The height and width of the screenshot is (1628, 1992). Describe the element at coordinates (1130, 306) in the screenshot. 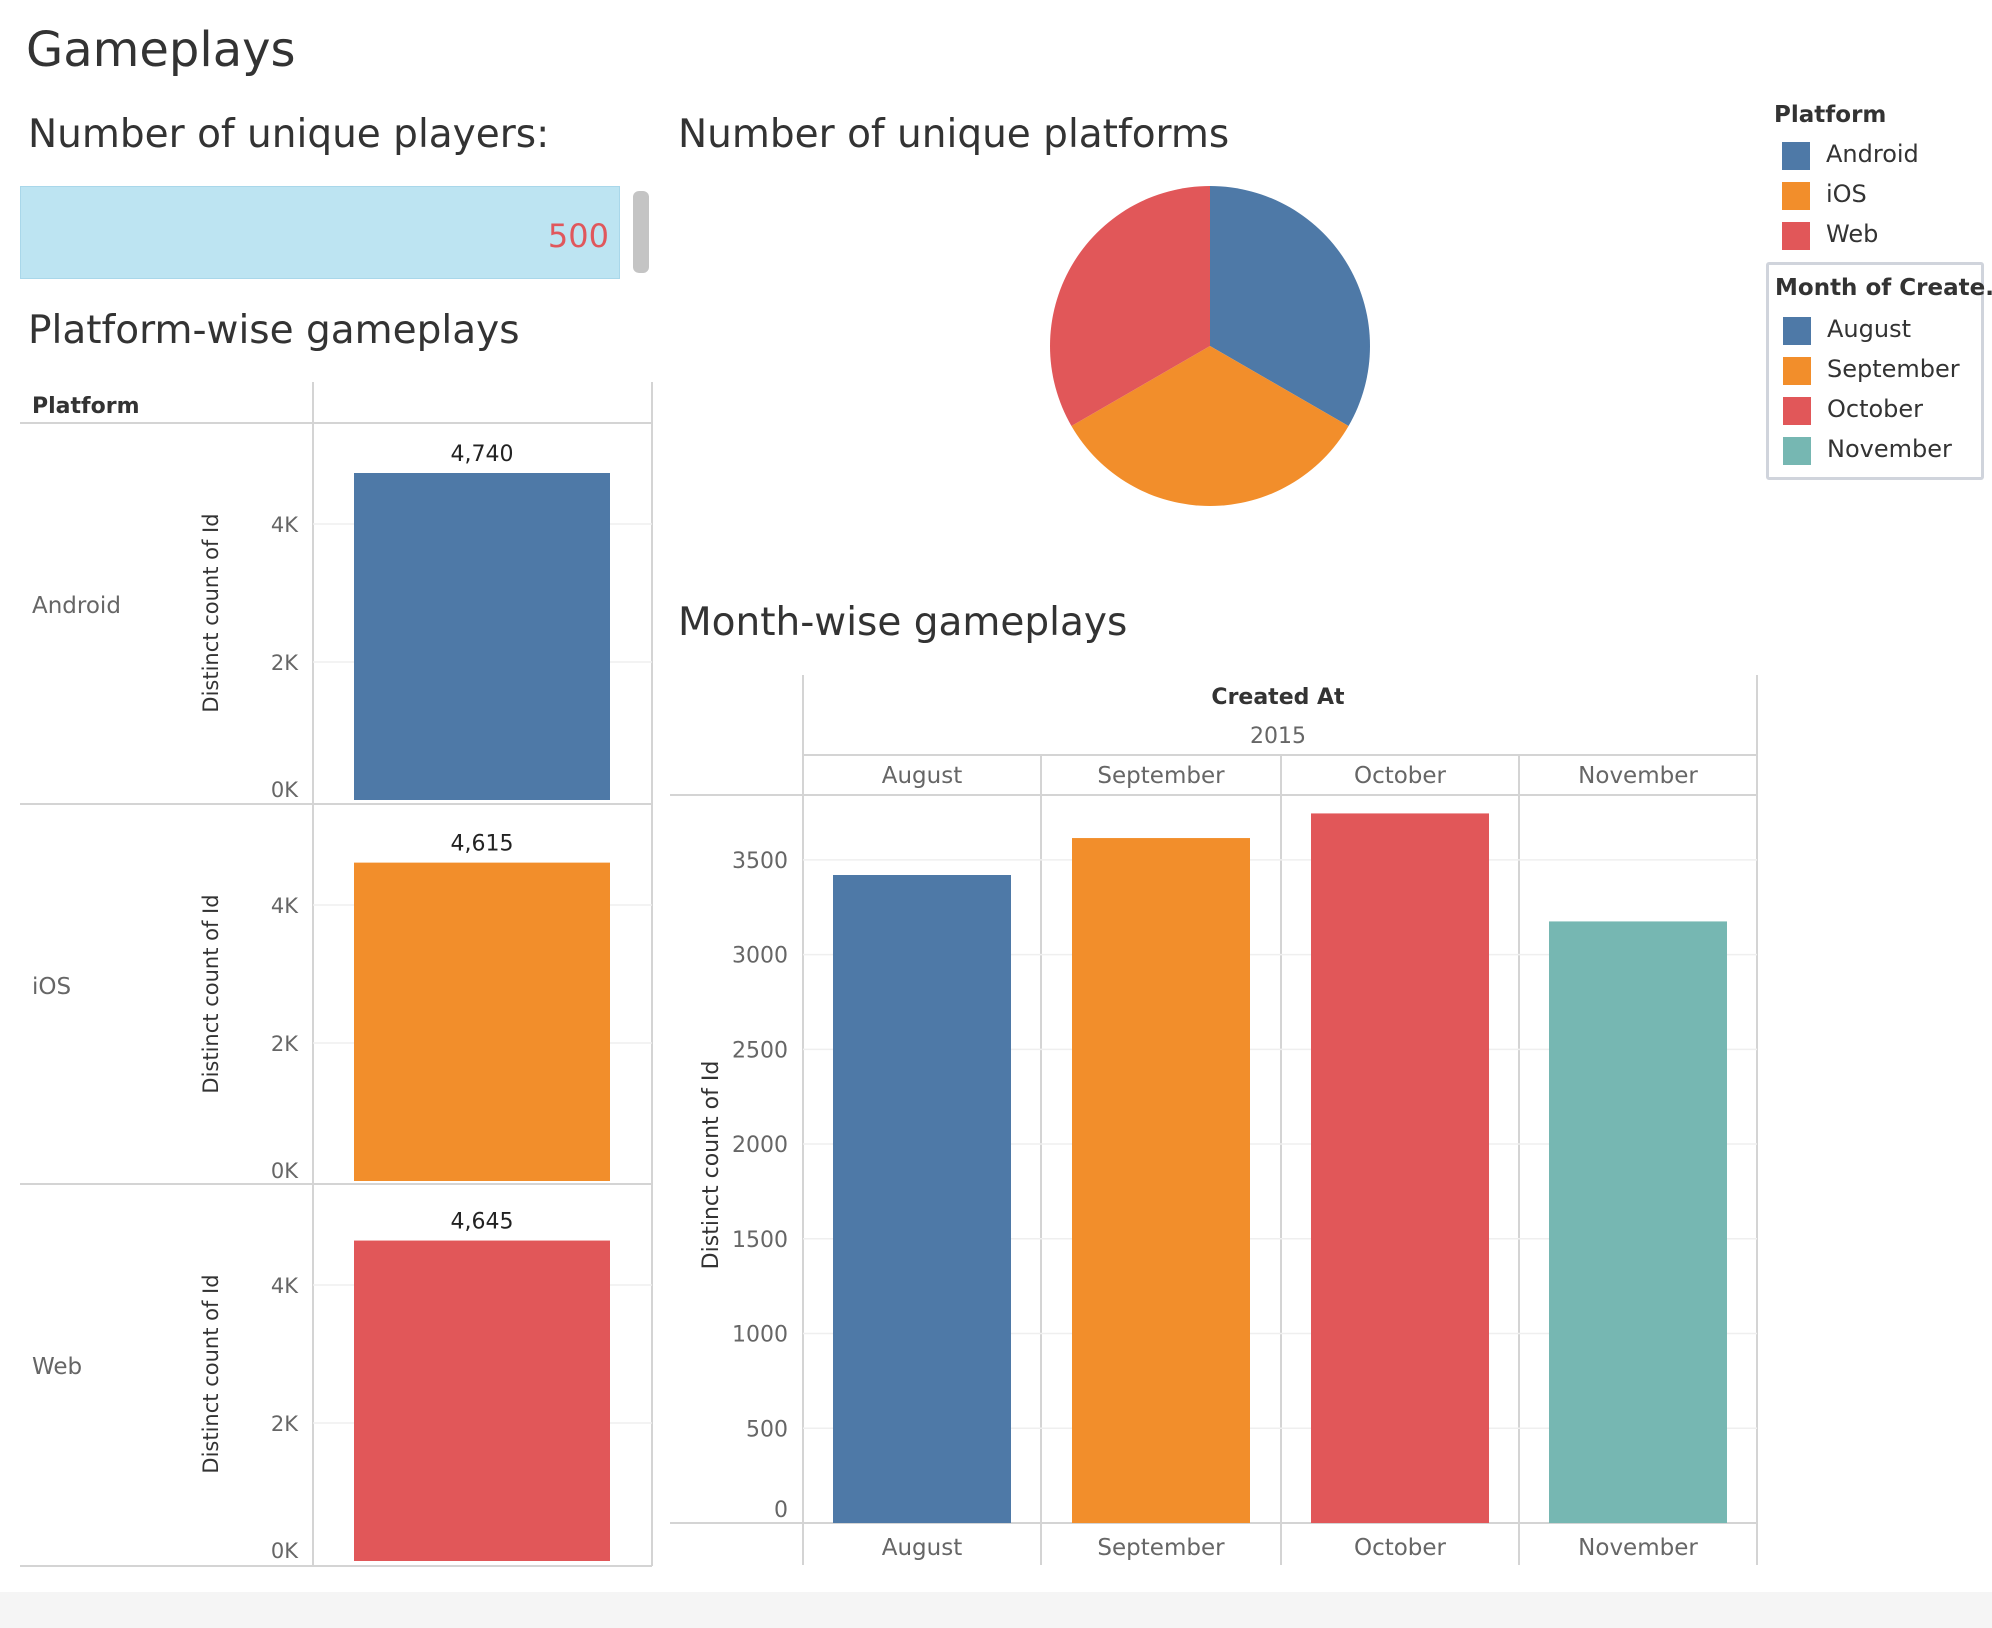

I see `pie-slice-web` at that location.